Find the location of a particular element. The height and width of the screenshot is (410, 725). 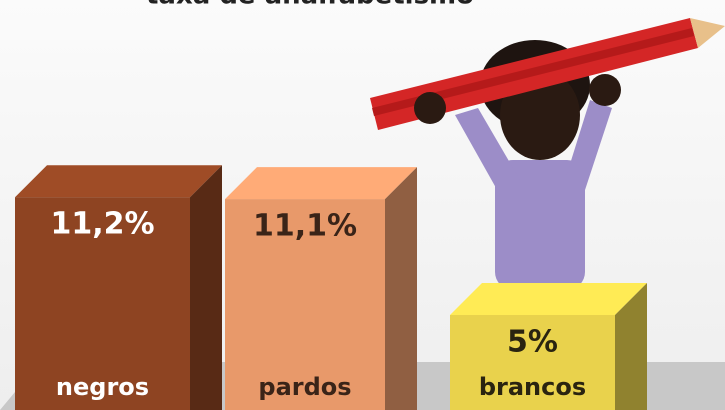

pencil-stripe is located at coordinates (533, 72).